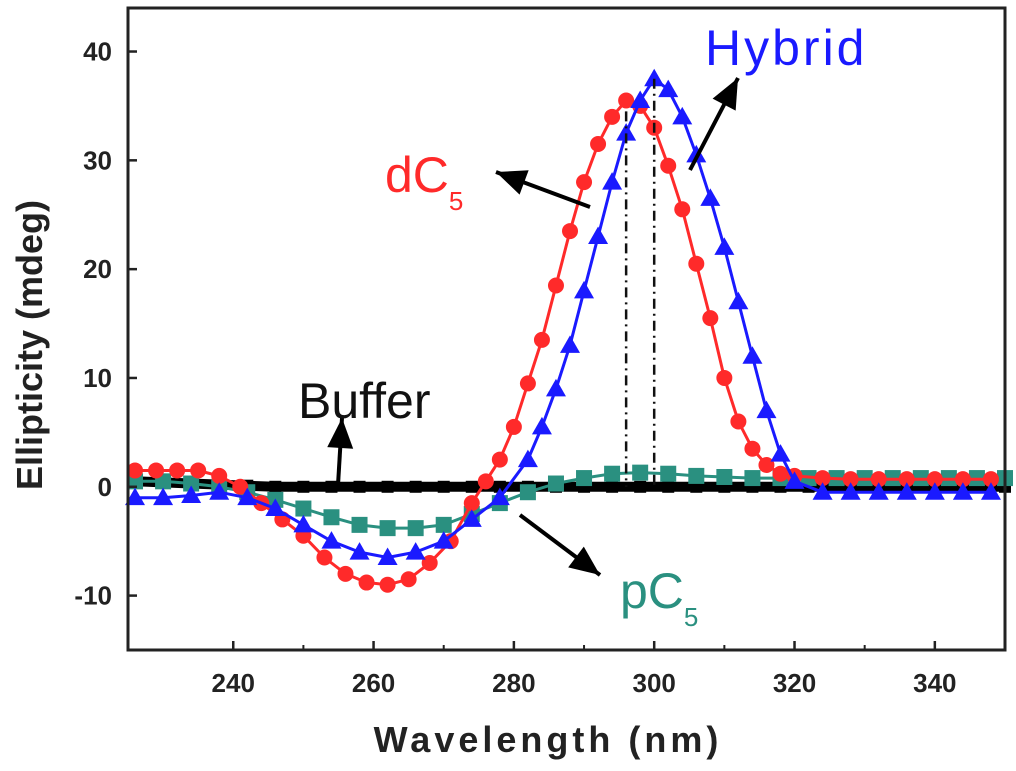  I want to click on y-tick-label: -10, so click(93, 596).